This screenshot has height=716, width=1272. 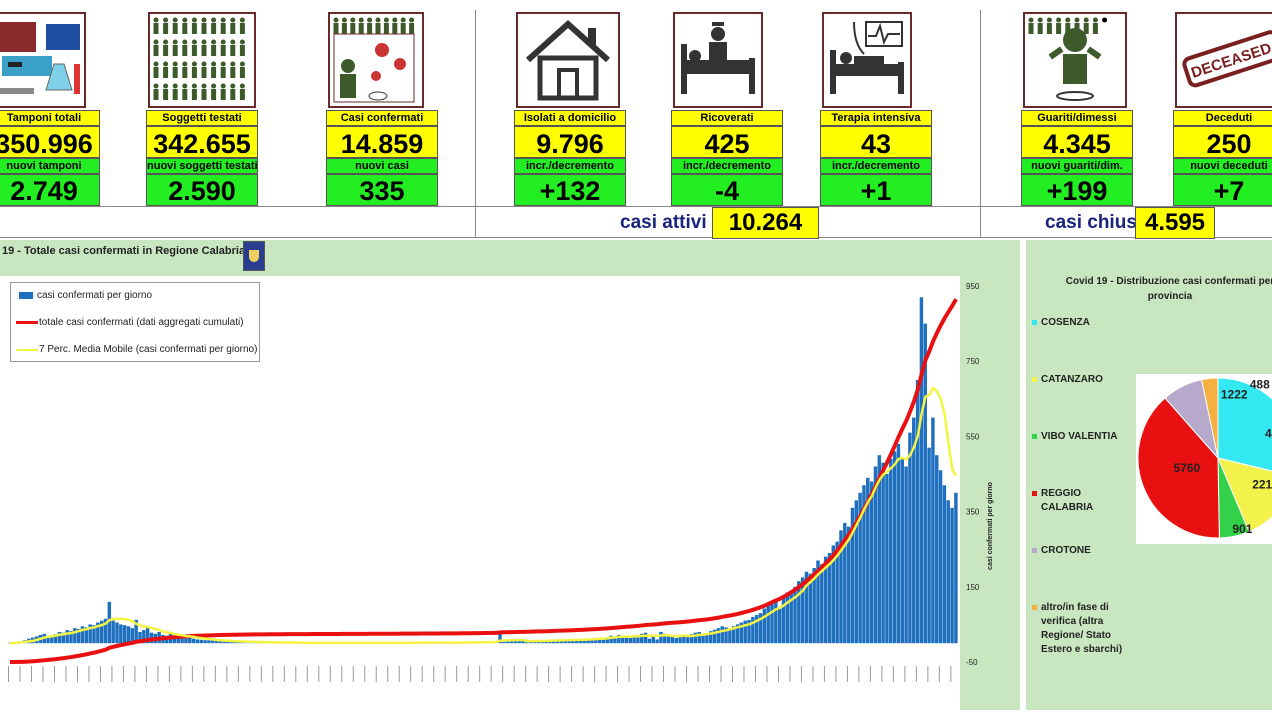 I want to click on stat-value: 250, so click(x=1222, y=142).